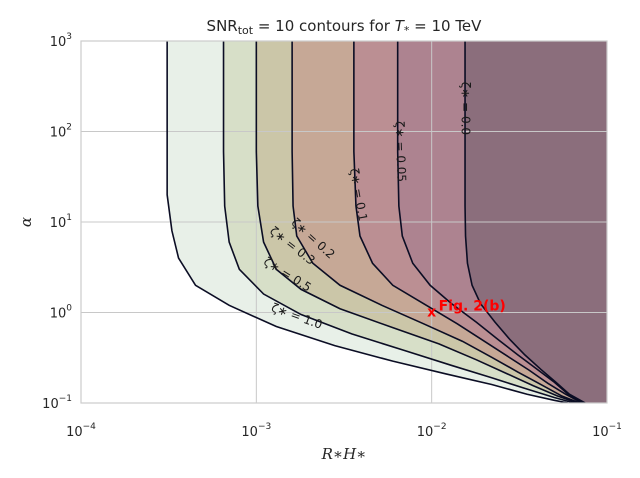  What do you see at coordinates (26, 222) in the screenshot?
I see `y-axis-label: α` at bounding box center [26, 222].